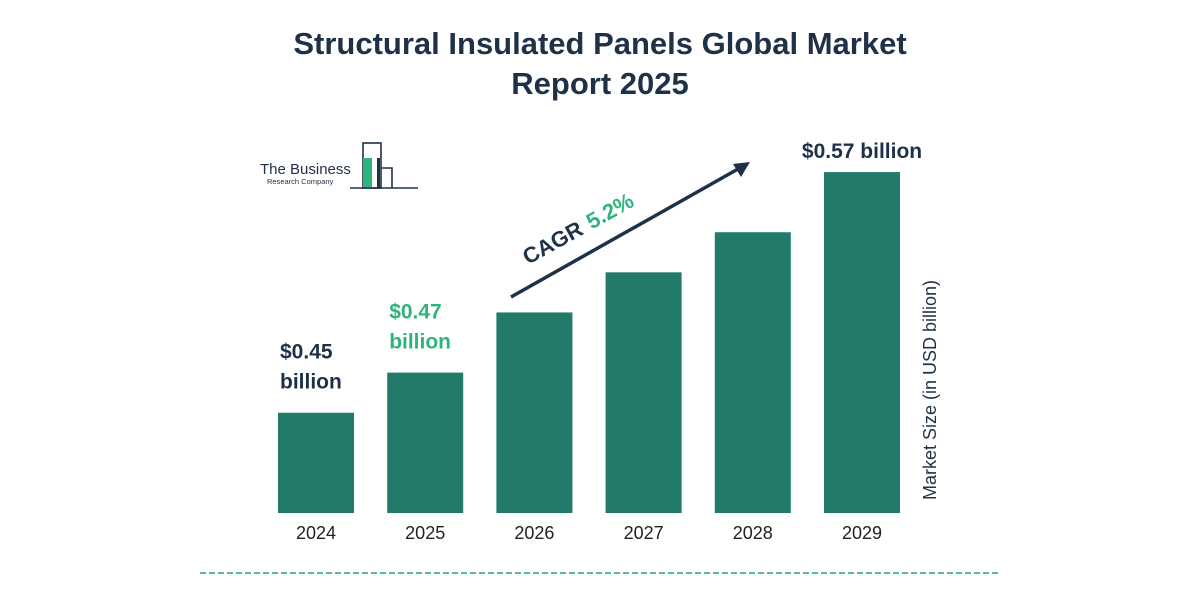 Image resolution: width=1200 pixels, height=600 pixels. What do you see at coordinates (384, 165) in the screenshot?
I see `logo-bars-icon` at bounding box center [384, 165].